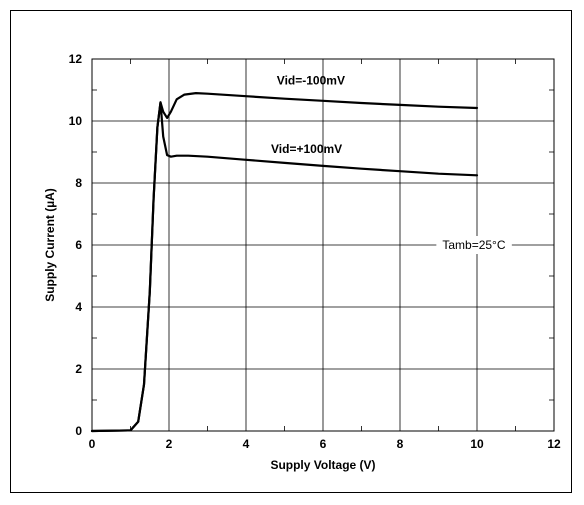  I want to click on x-tick-label: 0, so click(92, 444).